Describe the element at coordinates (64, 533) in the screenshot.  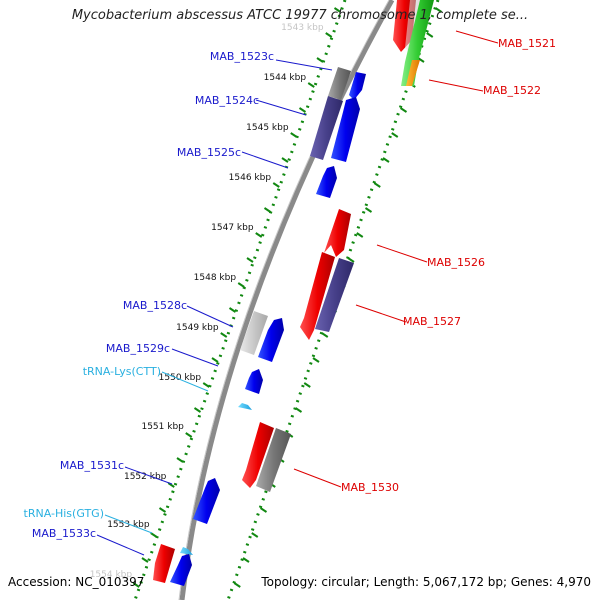
I see `label-mab-1533c: MAB_1533c` at that location.